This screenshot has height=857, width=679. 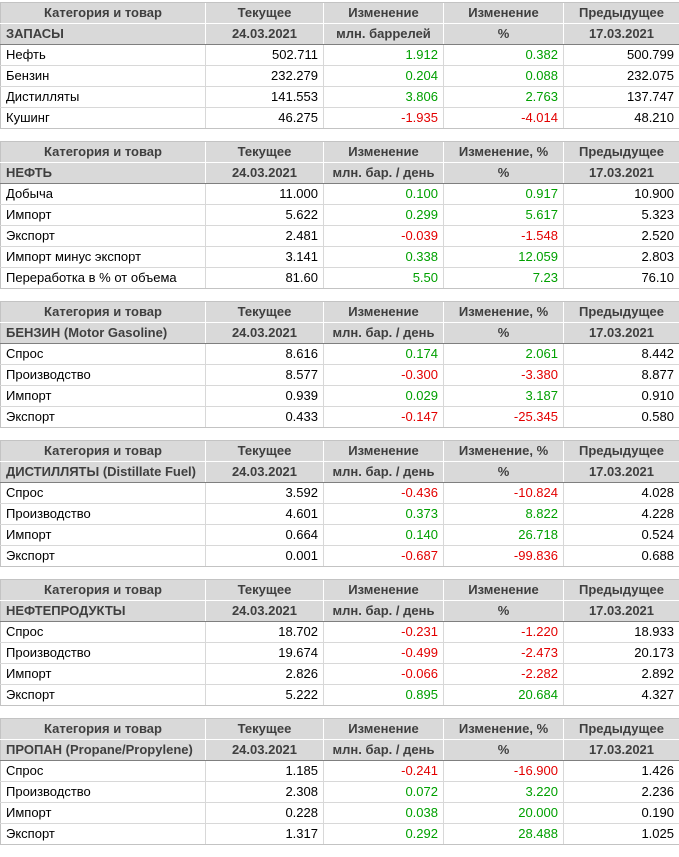 What do you see at coordinates (265, 278) in the screenshot?
I see `current-value-cell: 81.60` at bounding box center [265, 278].